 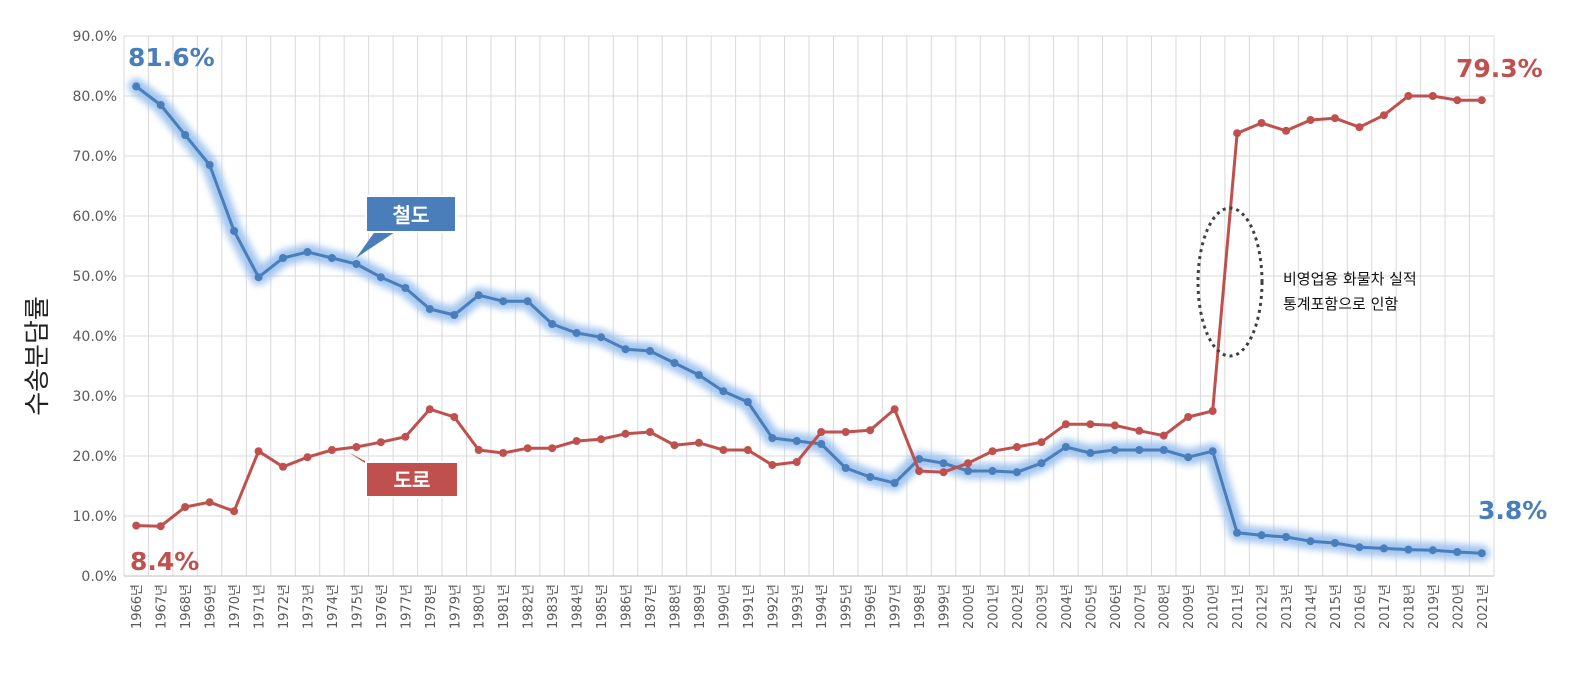 What do you see at coordinates (1340, 304) in the screenshot?
I see `note-line-2: 통계포함으로 인함` at bounding box center [1340, 304].